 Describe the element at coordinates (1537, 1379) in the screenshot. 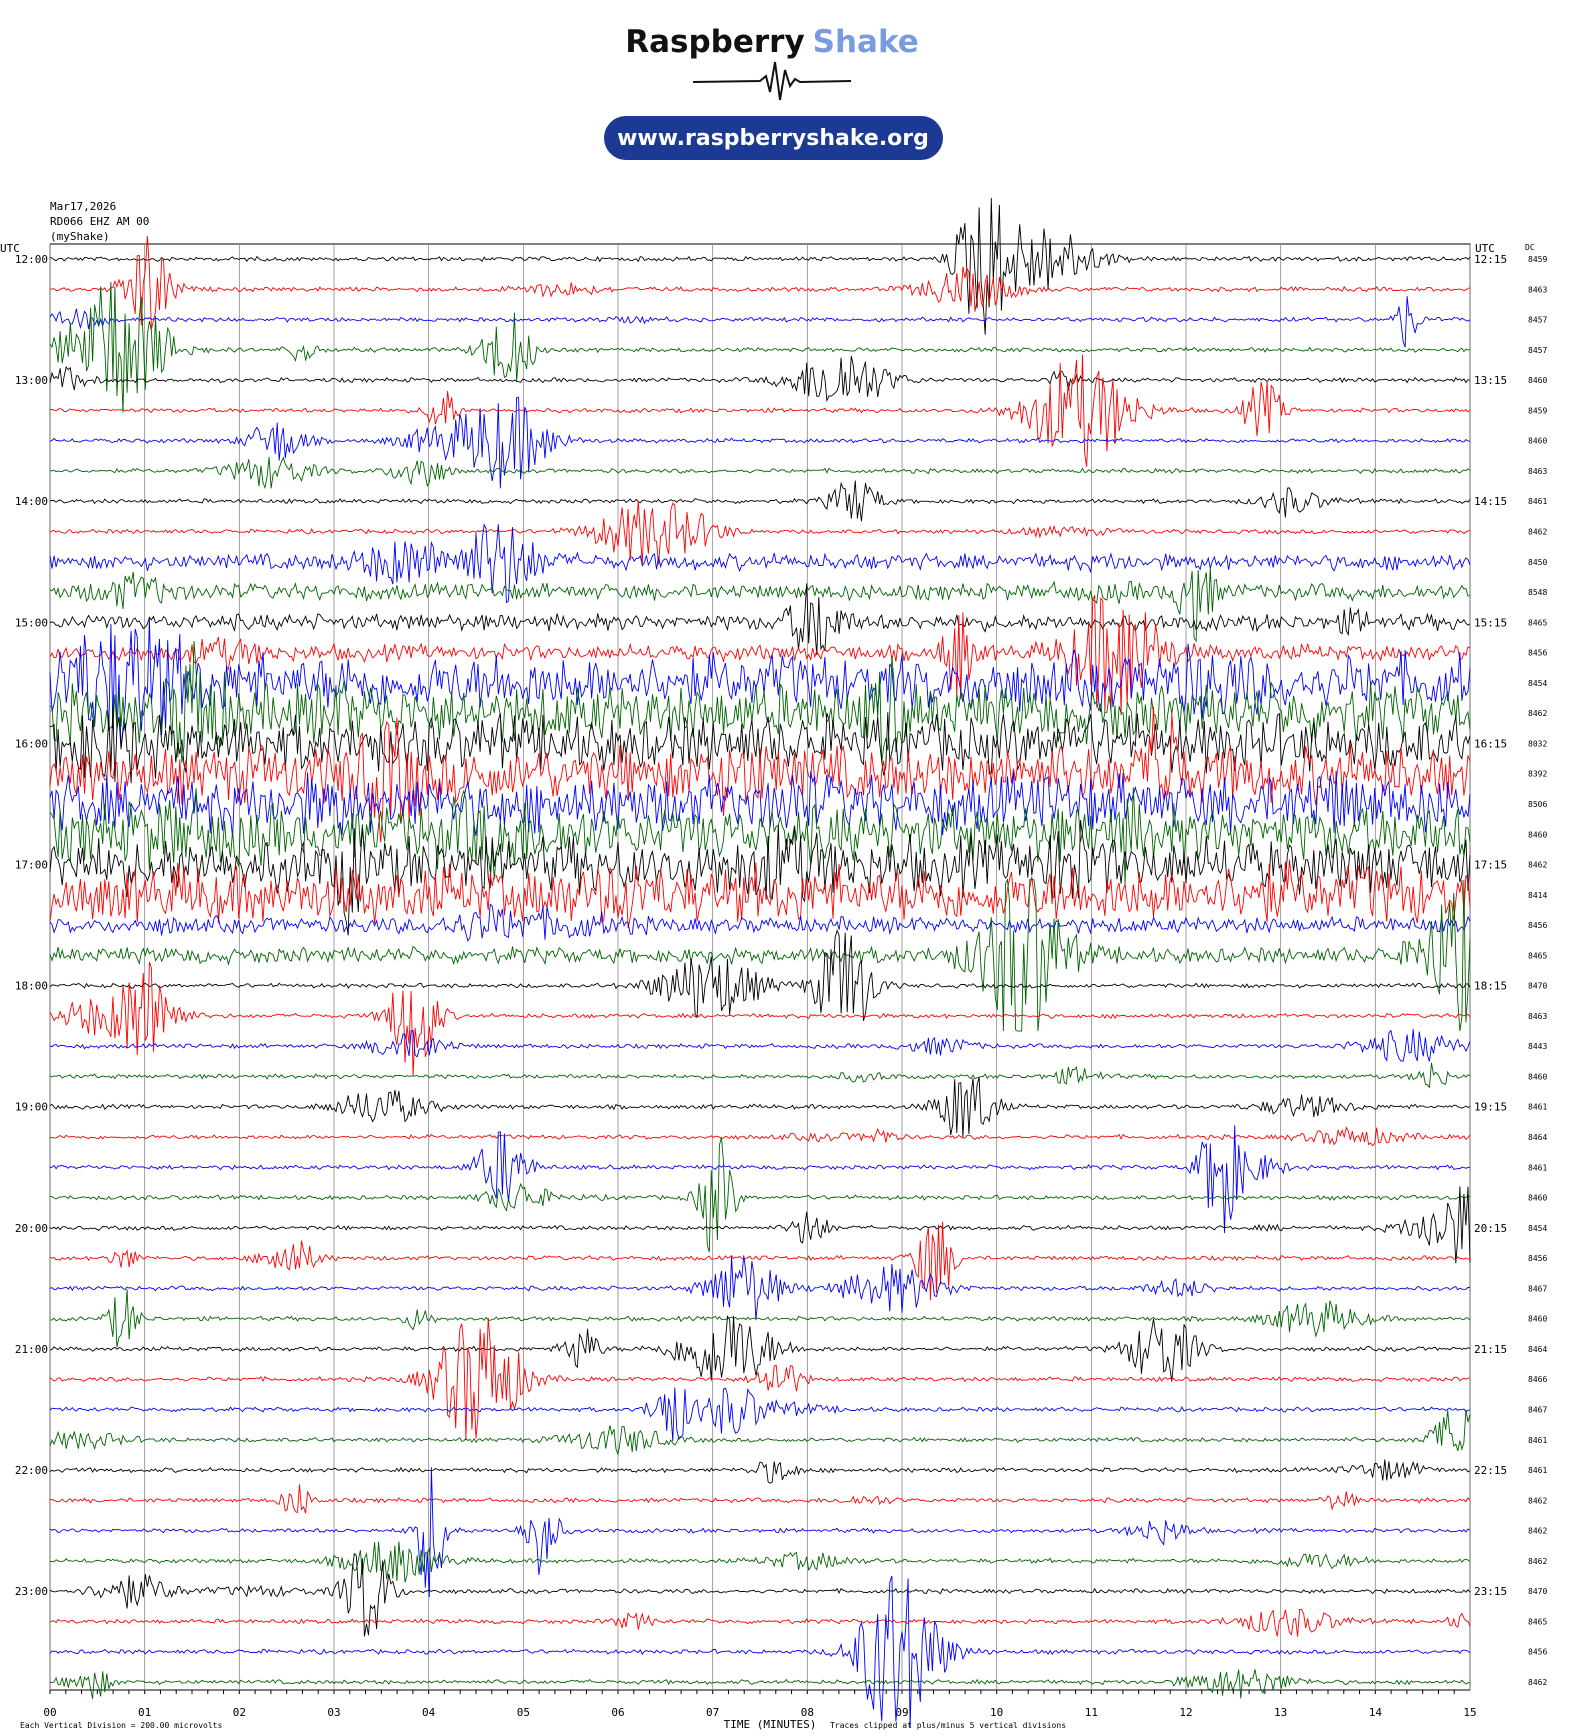

I see `dc-value: 8466` at that location.